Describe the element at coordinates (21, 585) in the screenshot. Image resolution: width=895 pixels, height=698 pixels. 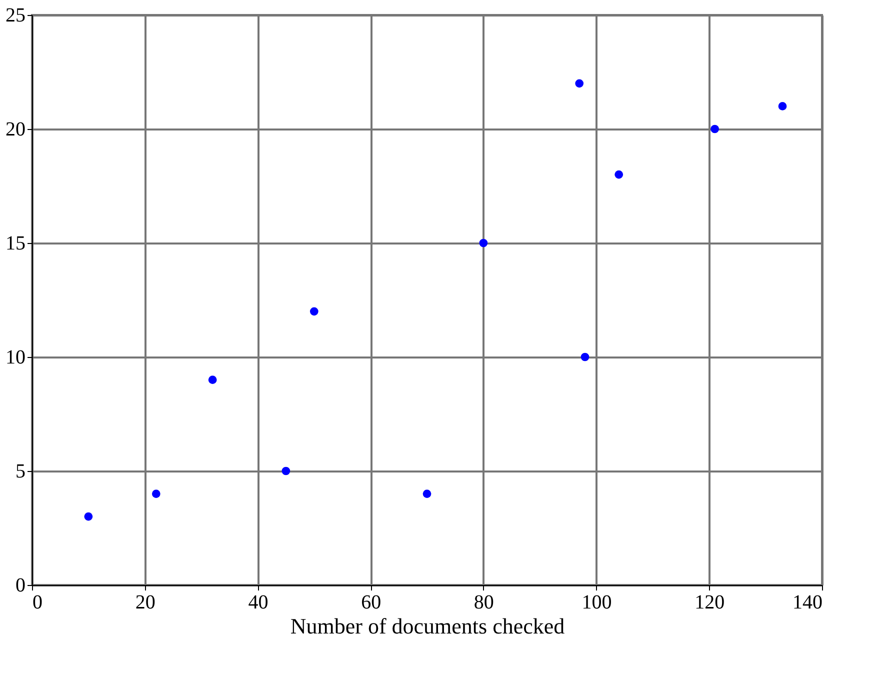
I see `y-tick-label: 0` at that location.